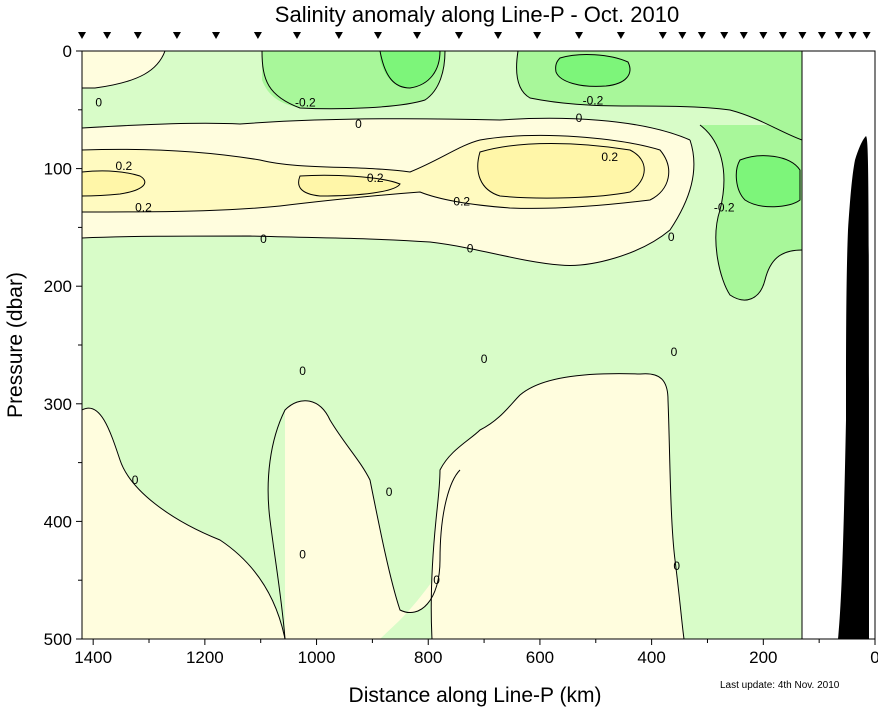 The image size is (878, 708). I want to click on contour-zero-deep-right, so click(557, 506).